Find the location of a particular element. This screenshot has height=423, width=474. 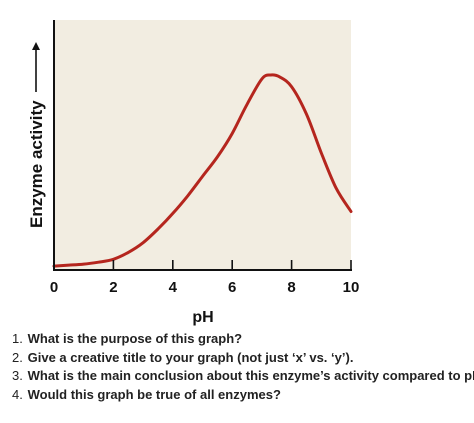

x-tick-label: 6 is located at coordinates (232, 287).